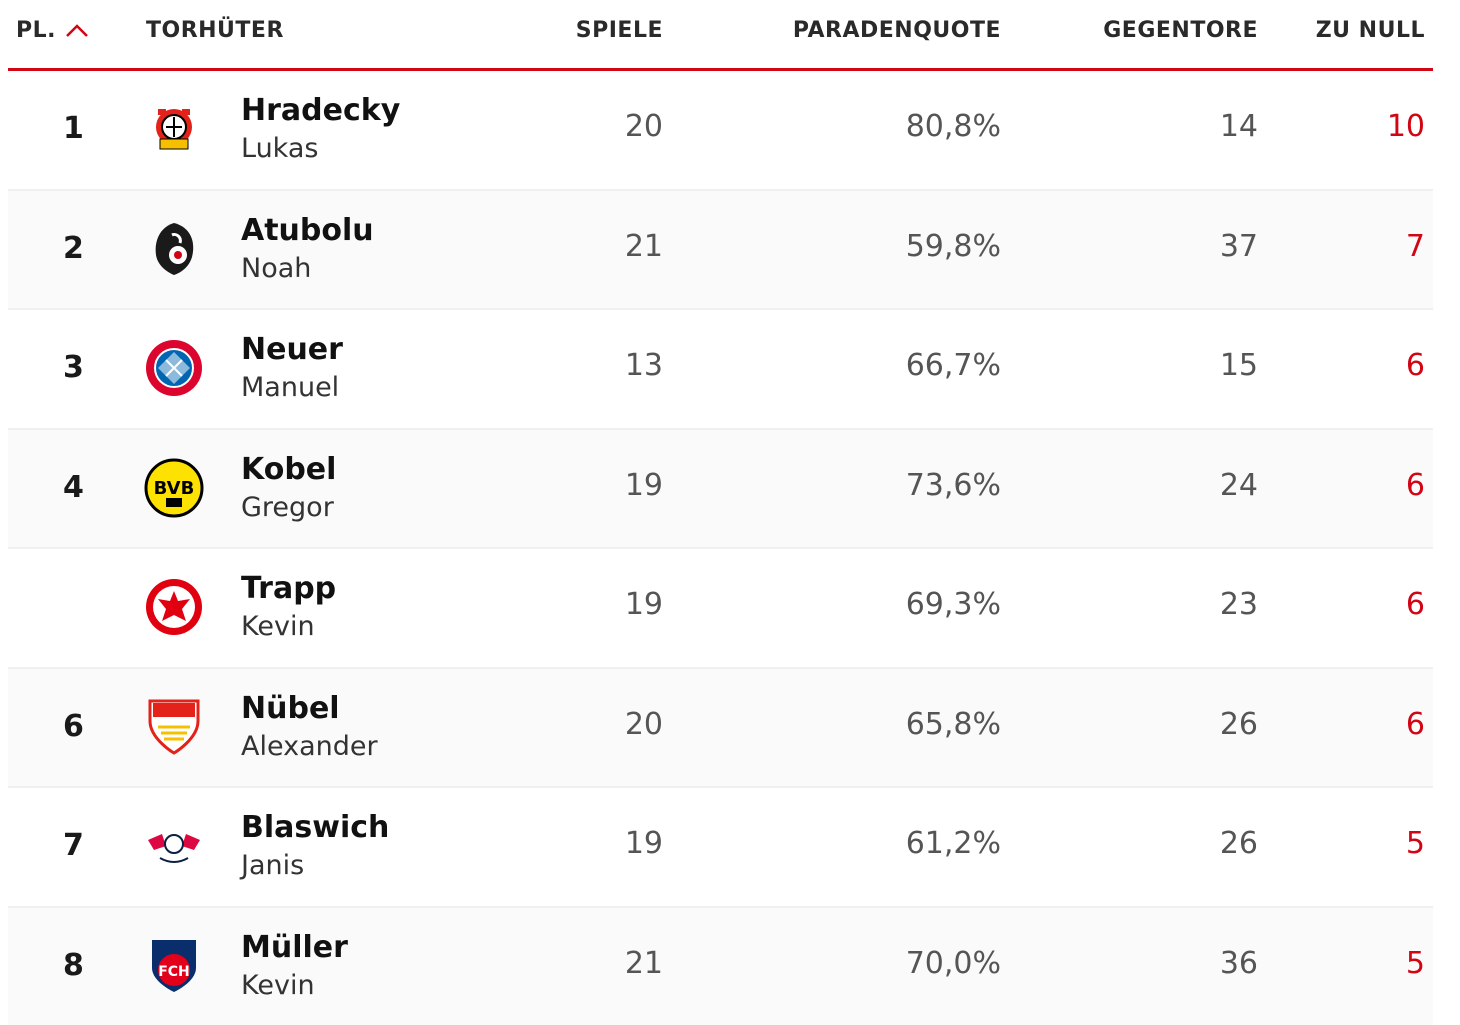 The width and height of the screenshot is (1460, 1025). Describe the element at coordinates (953, 485) in the screenshot. I see `save-pct-cell: 73,6%` at that location.